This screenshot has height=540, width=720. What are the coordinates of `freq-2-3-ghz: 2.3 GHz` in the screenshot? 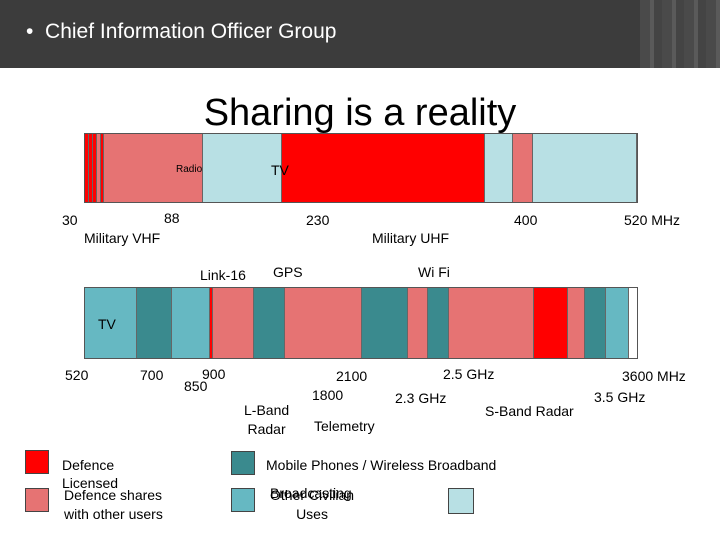 It's located at (421, 398).